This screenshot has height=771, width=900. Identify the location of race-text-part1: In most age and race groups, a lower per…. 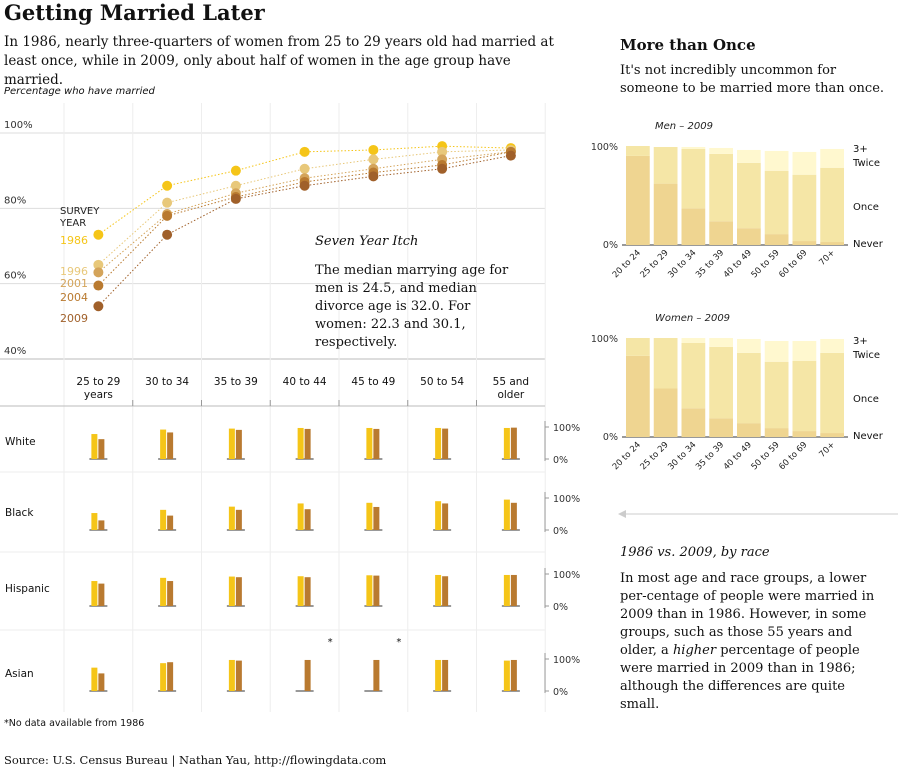
(747, 614).